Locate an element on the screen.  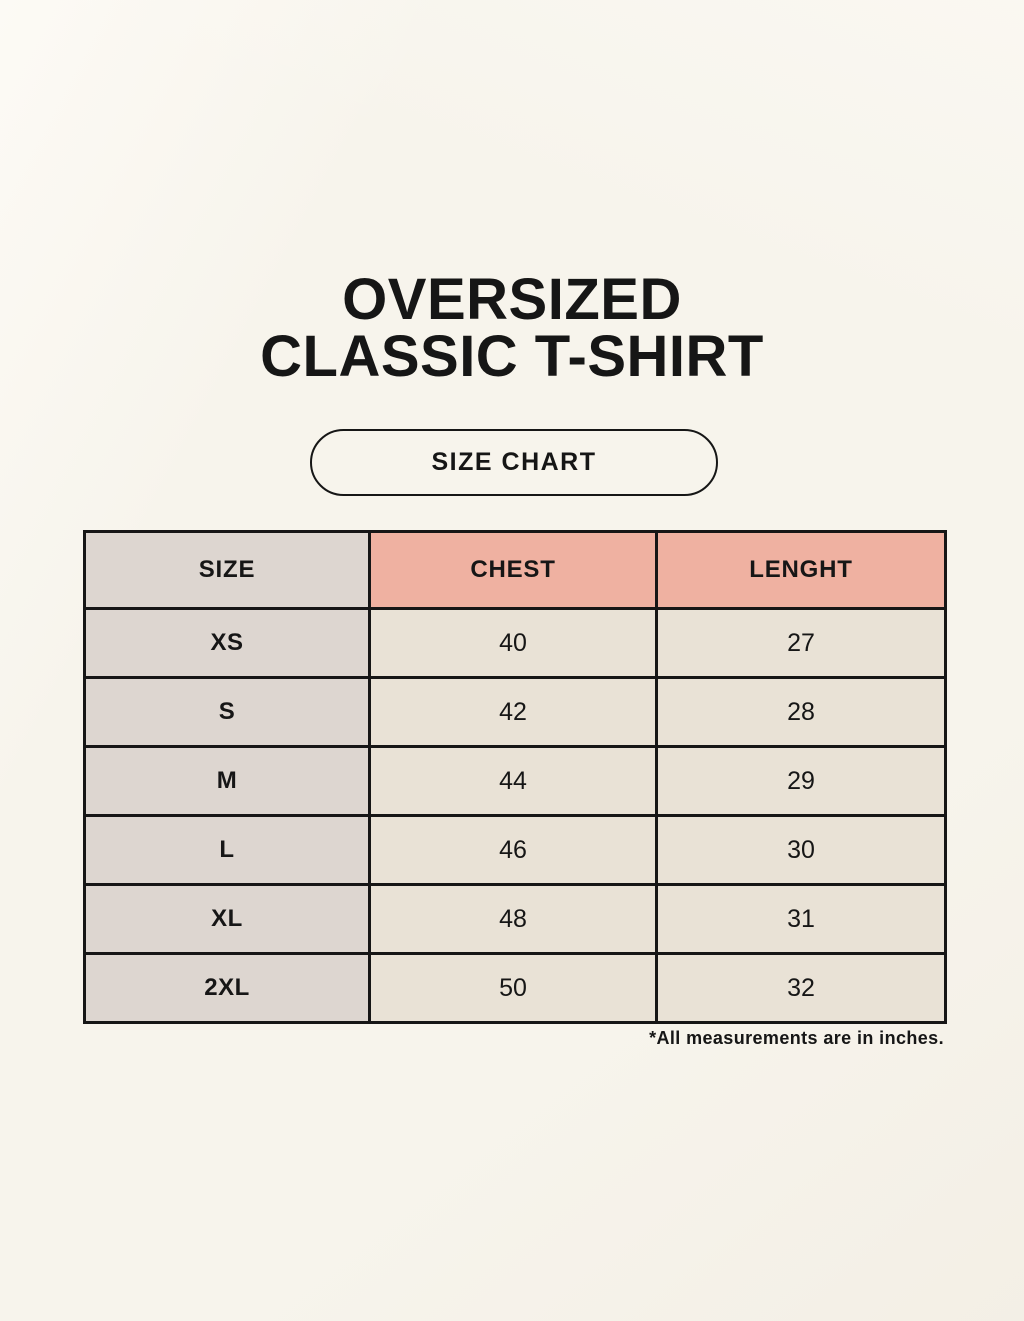
column-header-chest: CHEST is located at coordinates (513, 570).